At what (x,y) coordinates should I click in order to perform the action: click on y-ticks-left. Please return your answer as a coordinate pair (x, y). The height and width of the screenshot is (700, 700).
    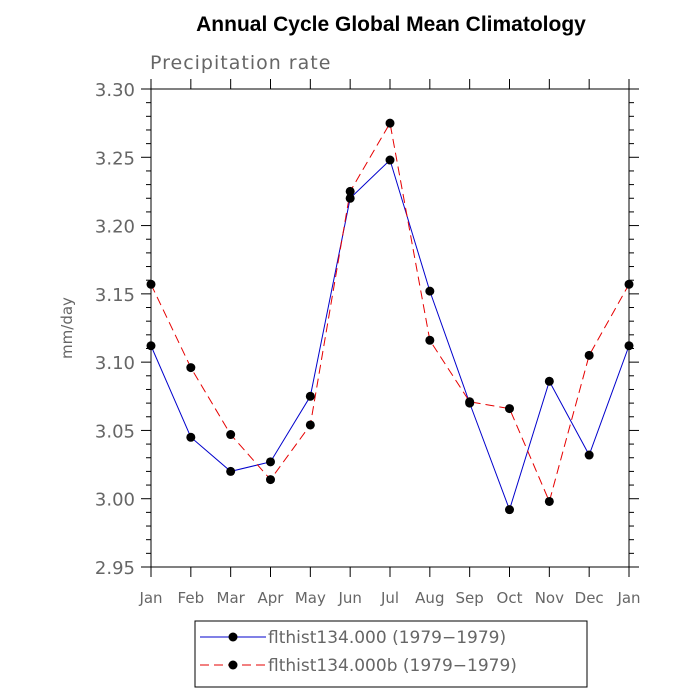
    Looking at the image, I should click on (146, 328).